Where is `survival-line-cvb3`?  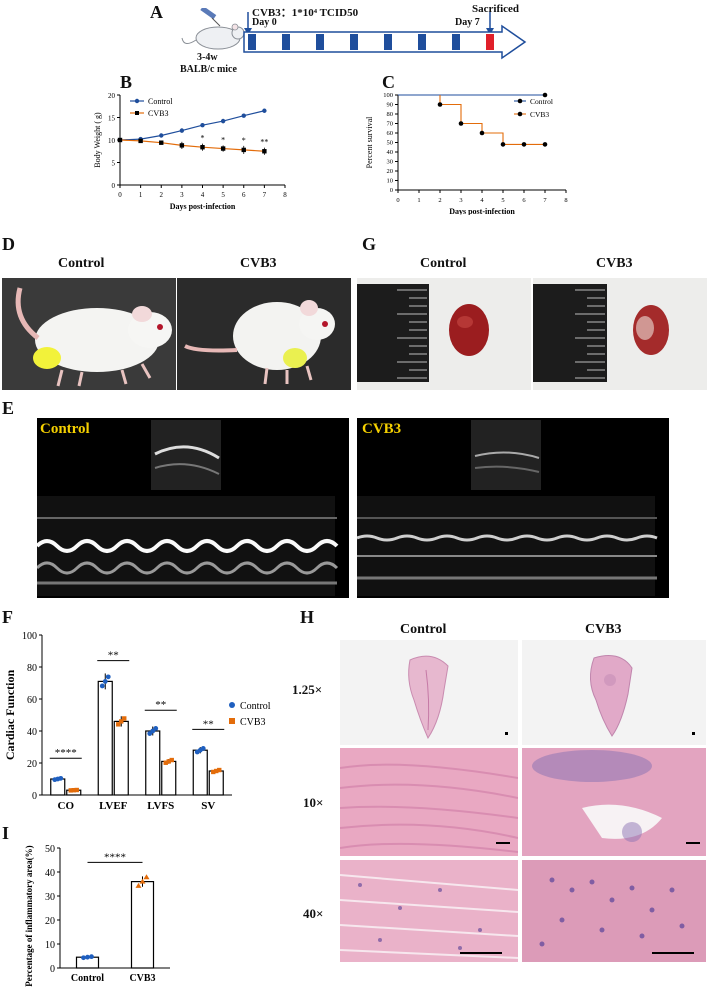
survival-line-cvb3 is located at coordinates (492, 120).